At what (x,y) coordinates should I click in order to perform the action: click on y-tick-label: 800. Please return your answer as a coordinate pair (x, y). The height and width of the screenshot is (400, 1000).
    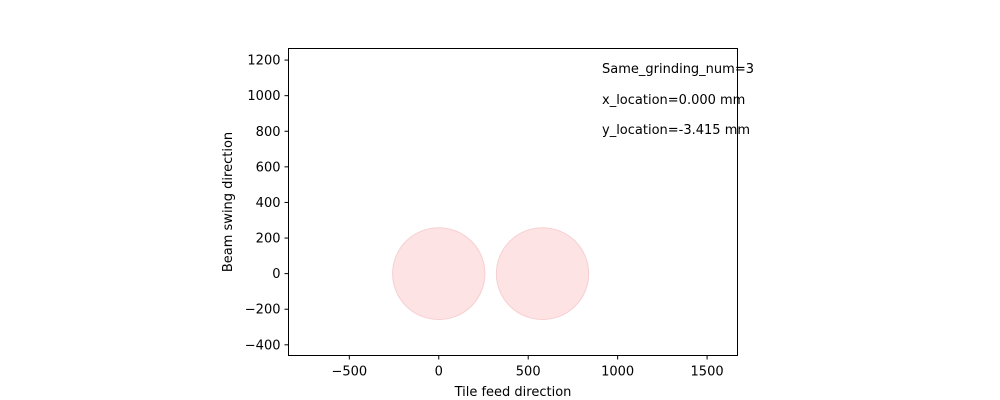
    Looking at the image, I should click on (268, 132).